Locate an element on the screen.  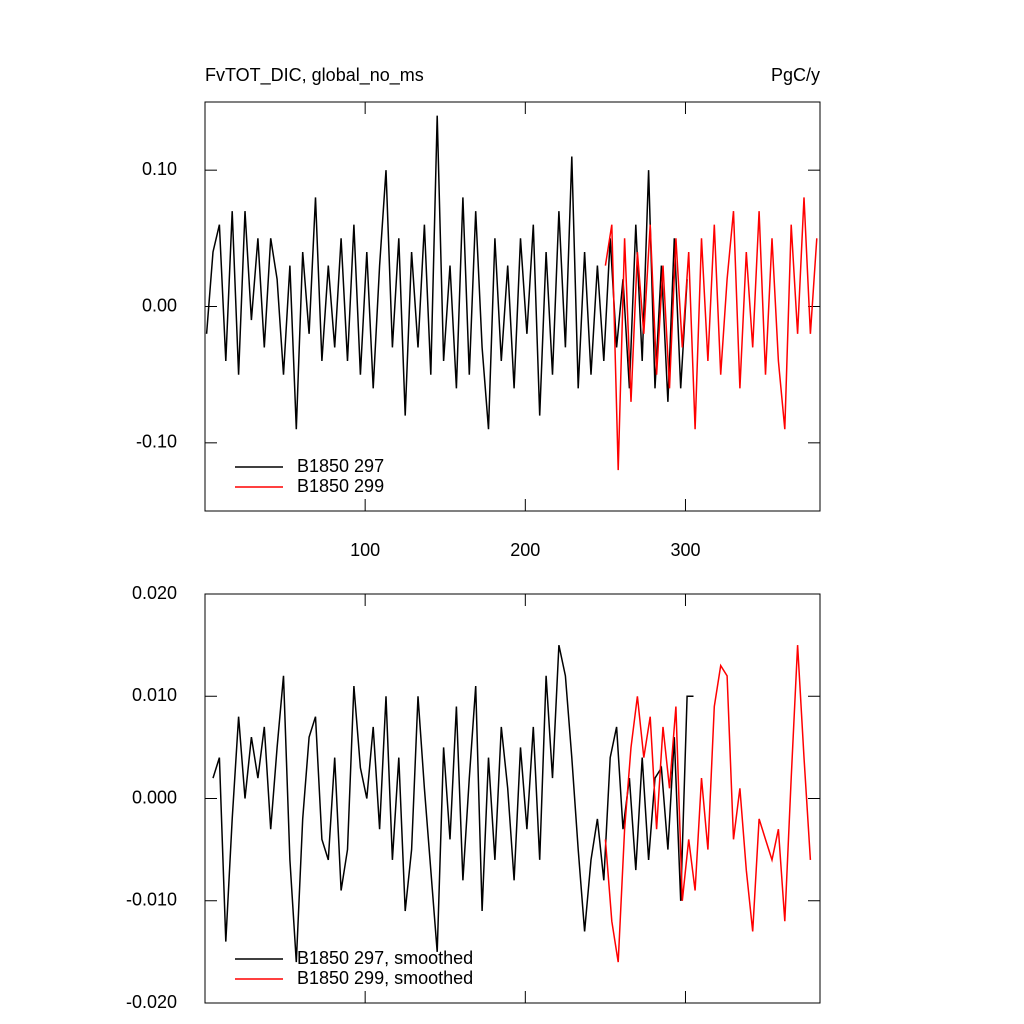
legend-label: B1850 297 is located at coordinates (340, 466).